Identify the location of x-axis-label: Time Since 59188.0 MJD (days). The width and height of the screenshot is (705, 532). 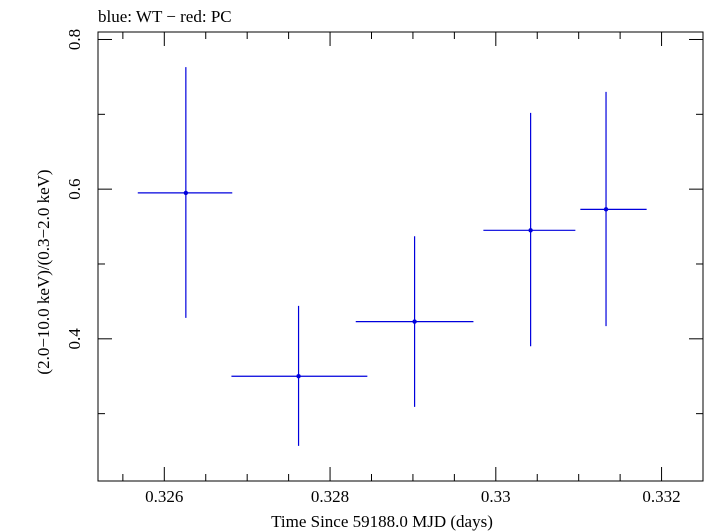
(382, 521).